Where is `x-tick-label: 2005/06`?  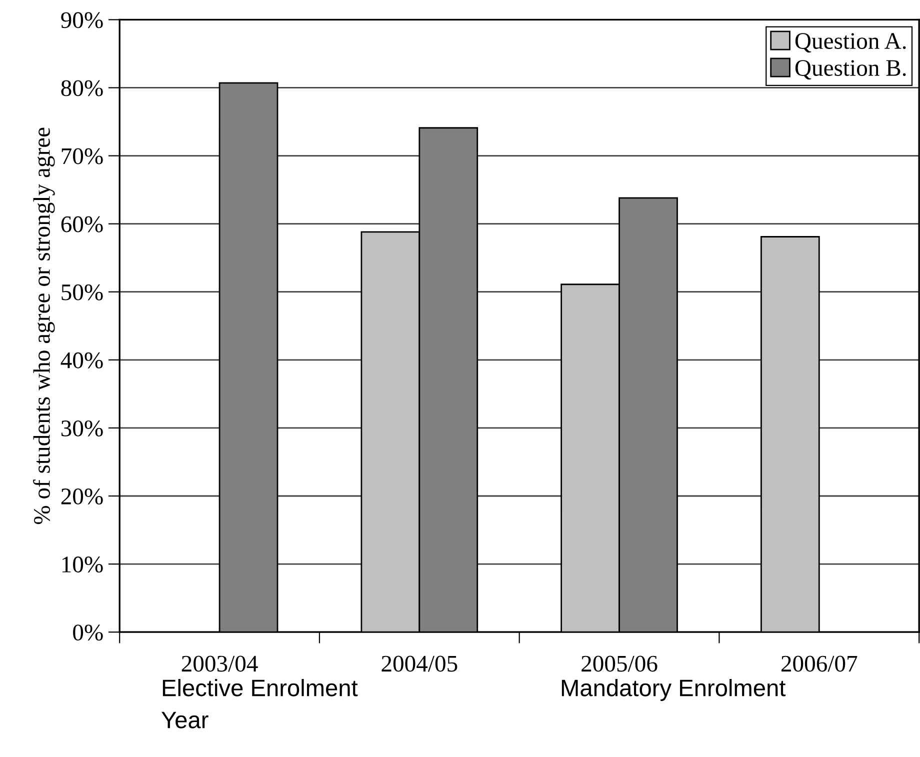 x-tick-label: 2005/06 is located at coordinates (620, 664).